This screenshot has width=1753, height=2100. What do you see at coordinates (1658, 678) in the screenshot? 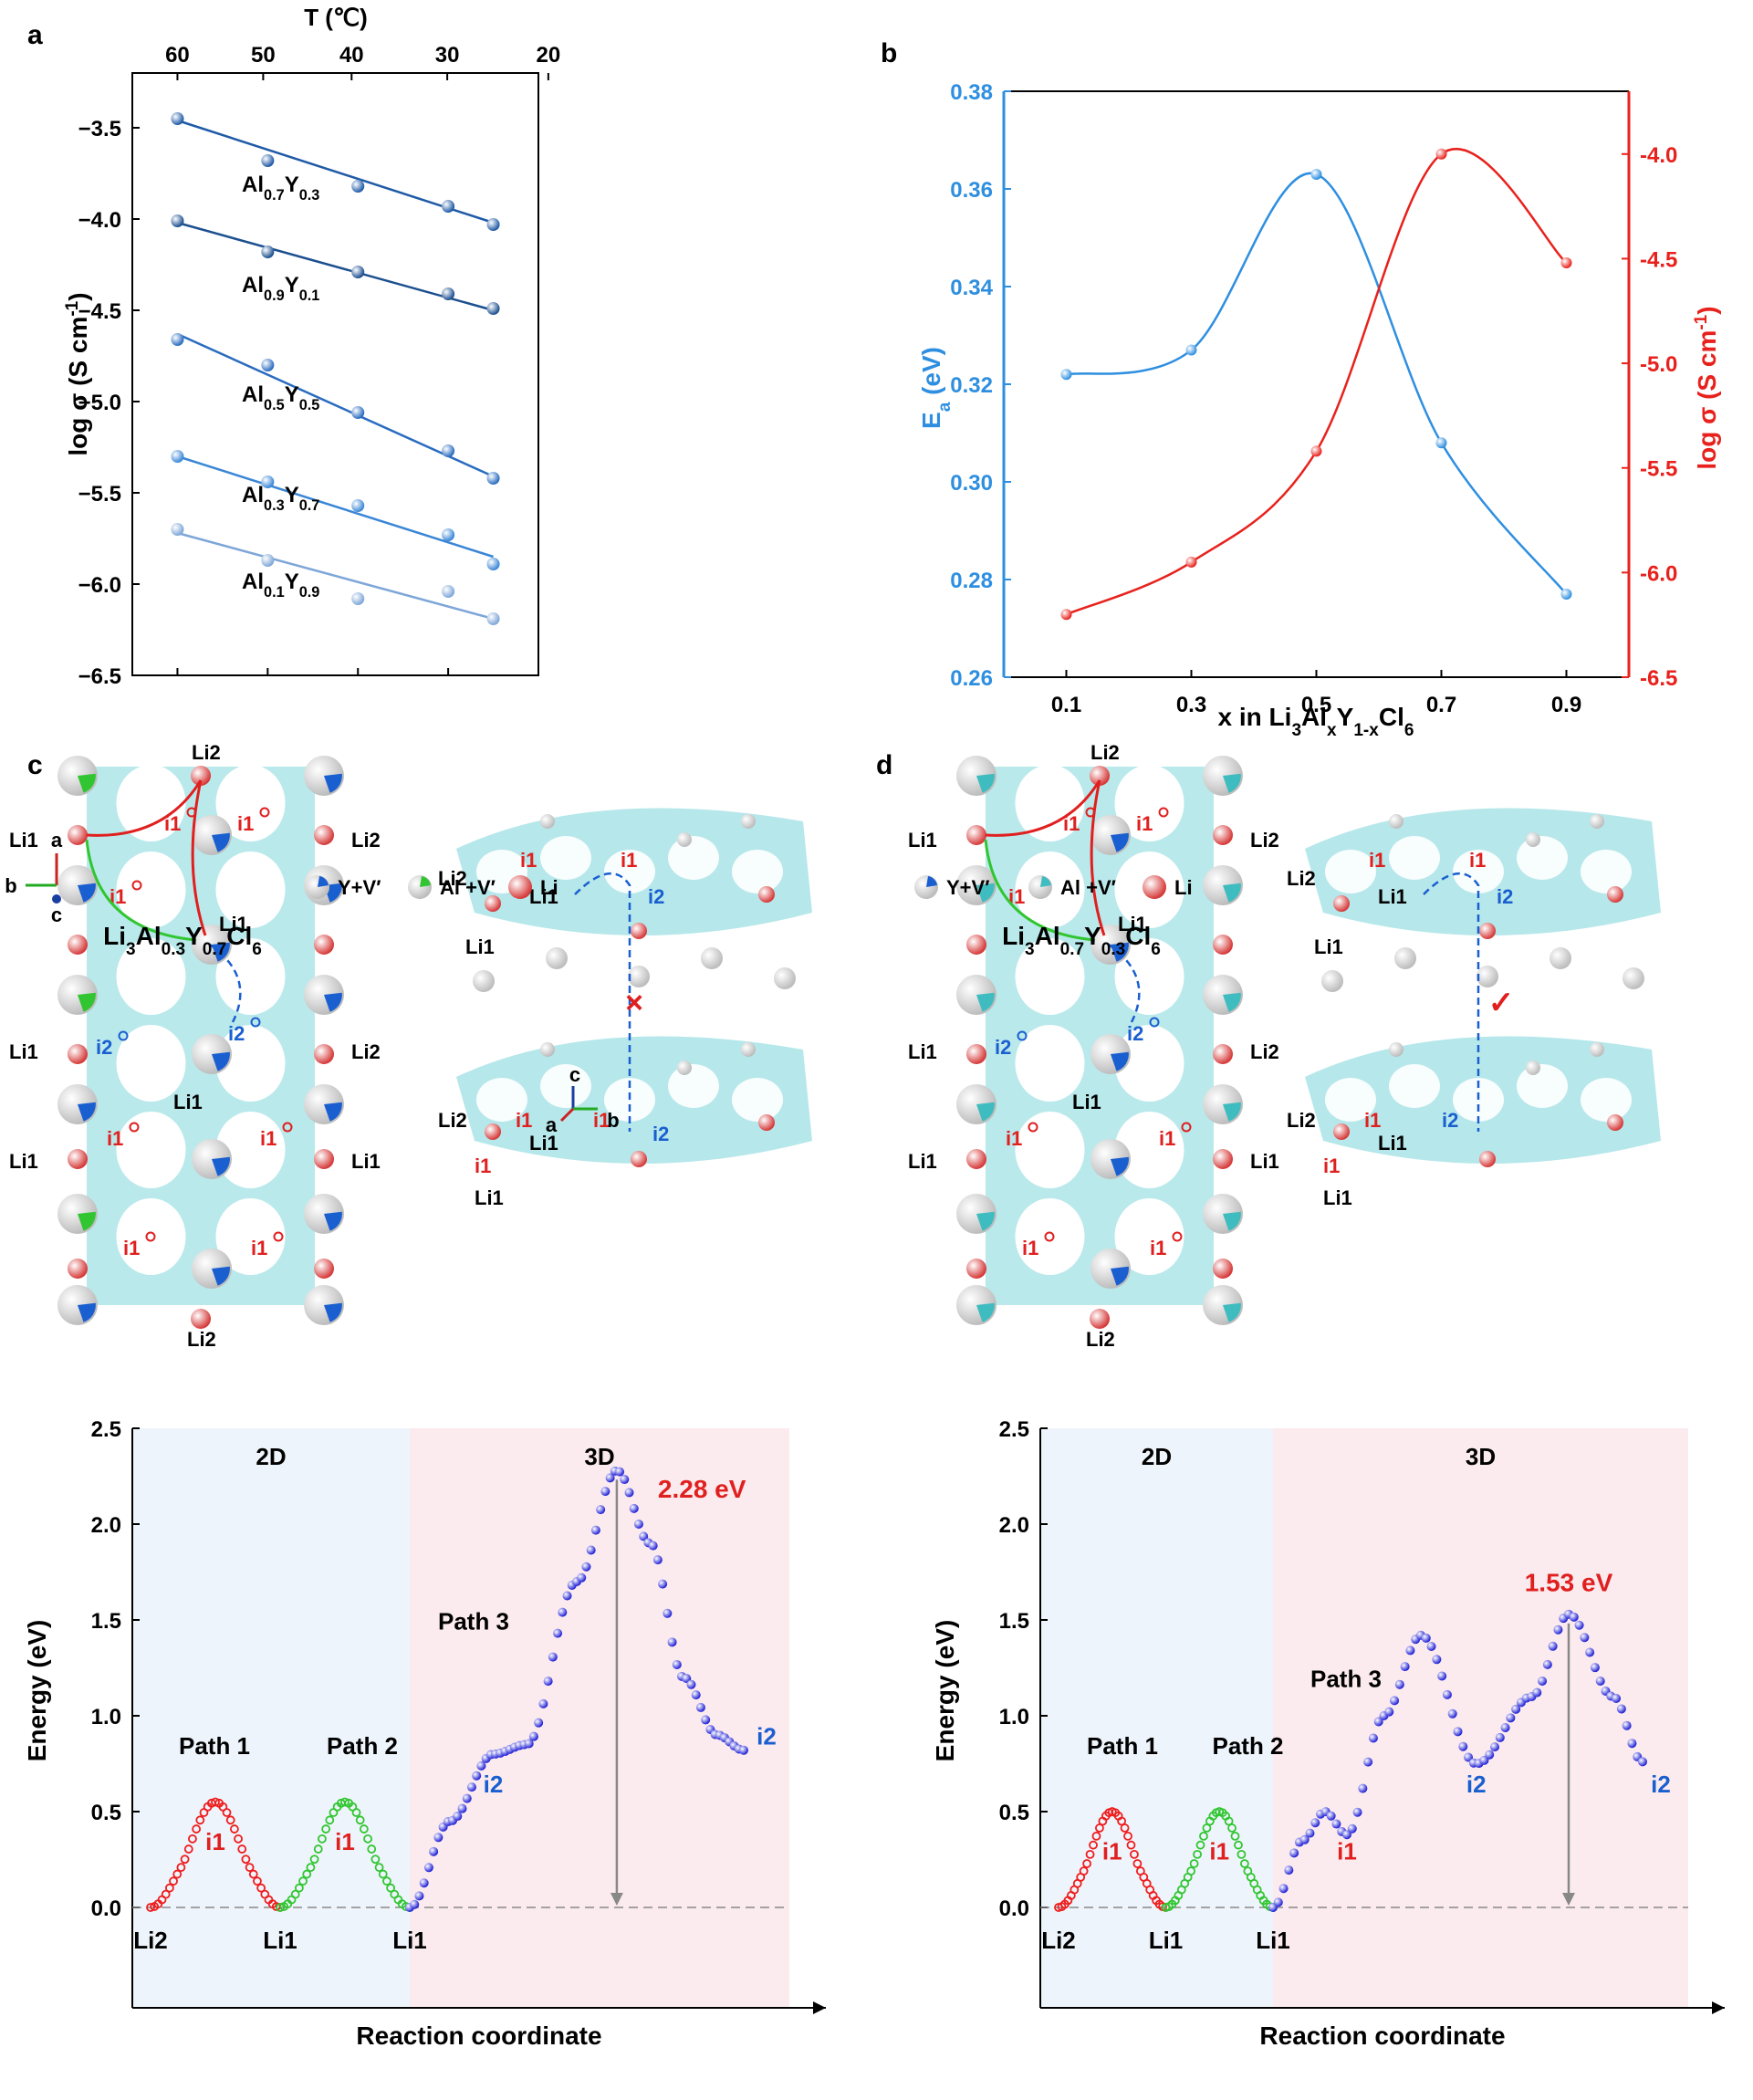
I see `y-right-tick-label: -6.5` at bounding box center [1658, 678].